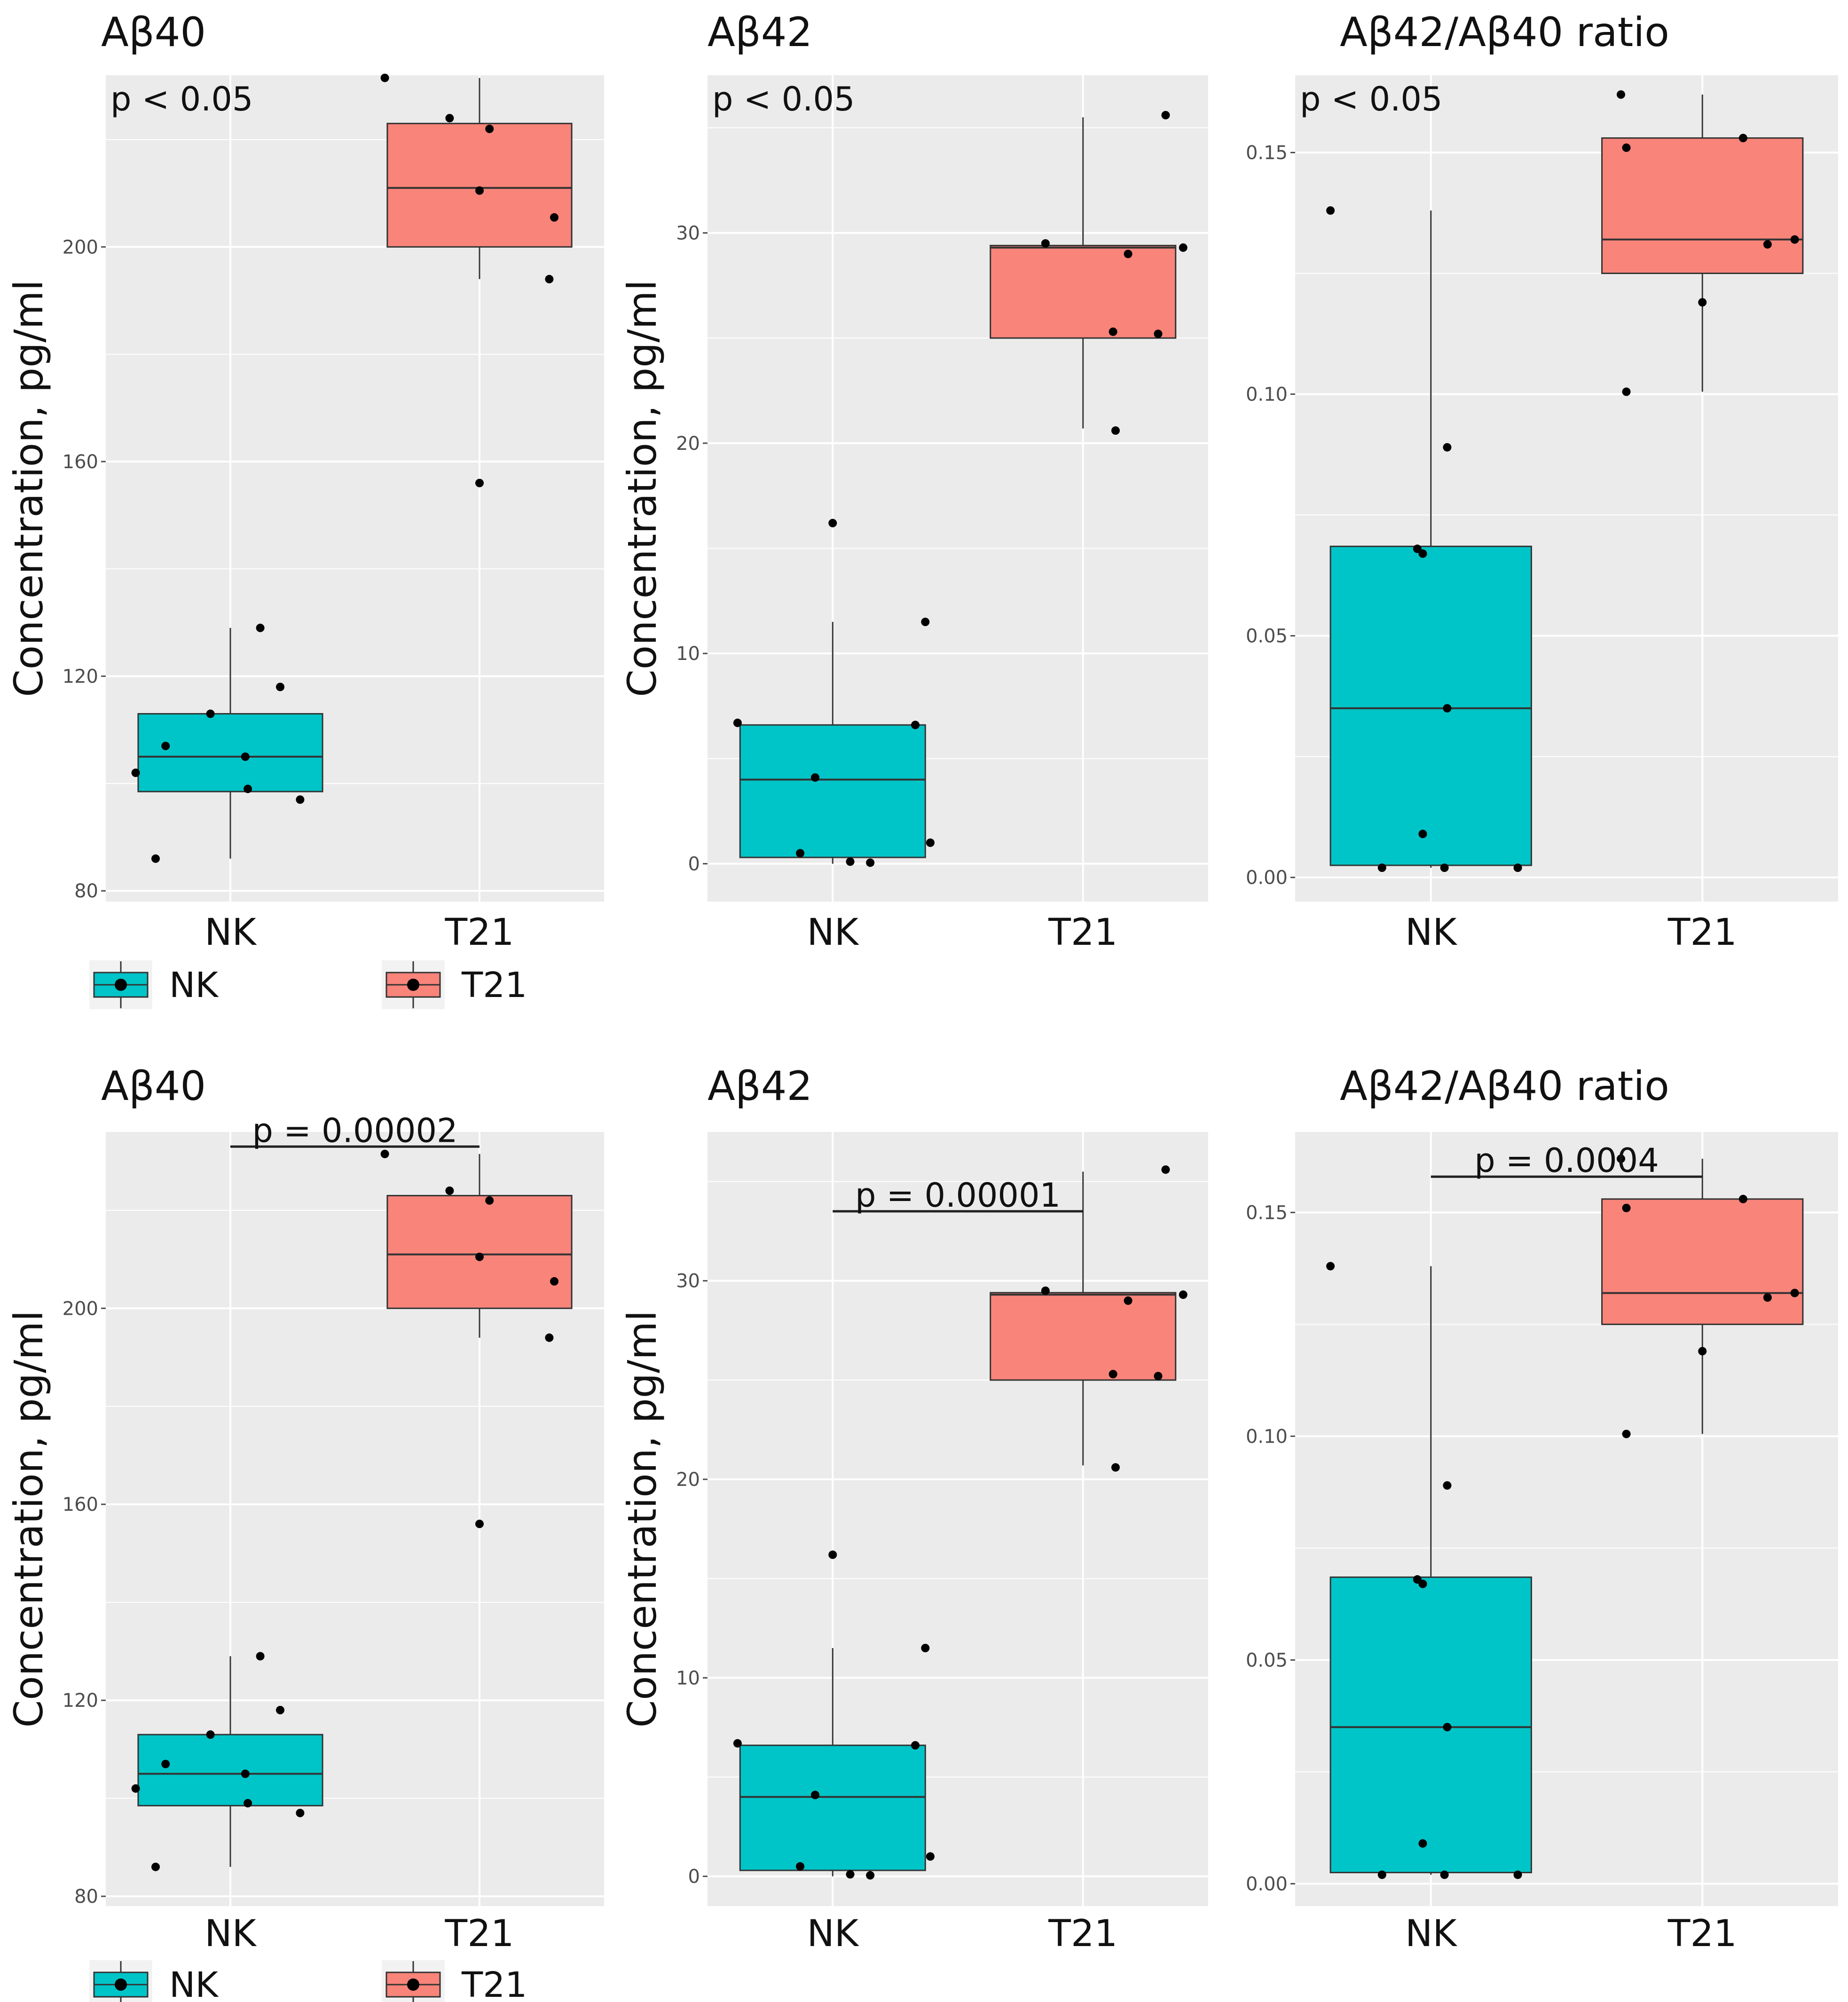  Describe the element at coordinates (413, 985) in the screenshot. I see `legend-key-point` at that location.